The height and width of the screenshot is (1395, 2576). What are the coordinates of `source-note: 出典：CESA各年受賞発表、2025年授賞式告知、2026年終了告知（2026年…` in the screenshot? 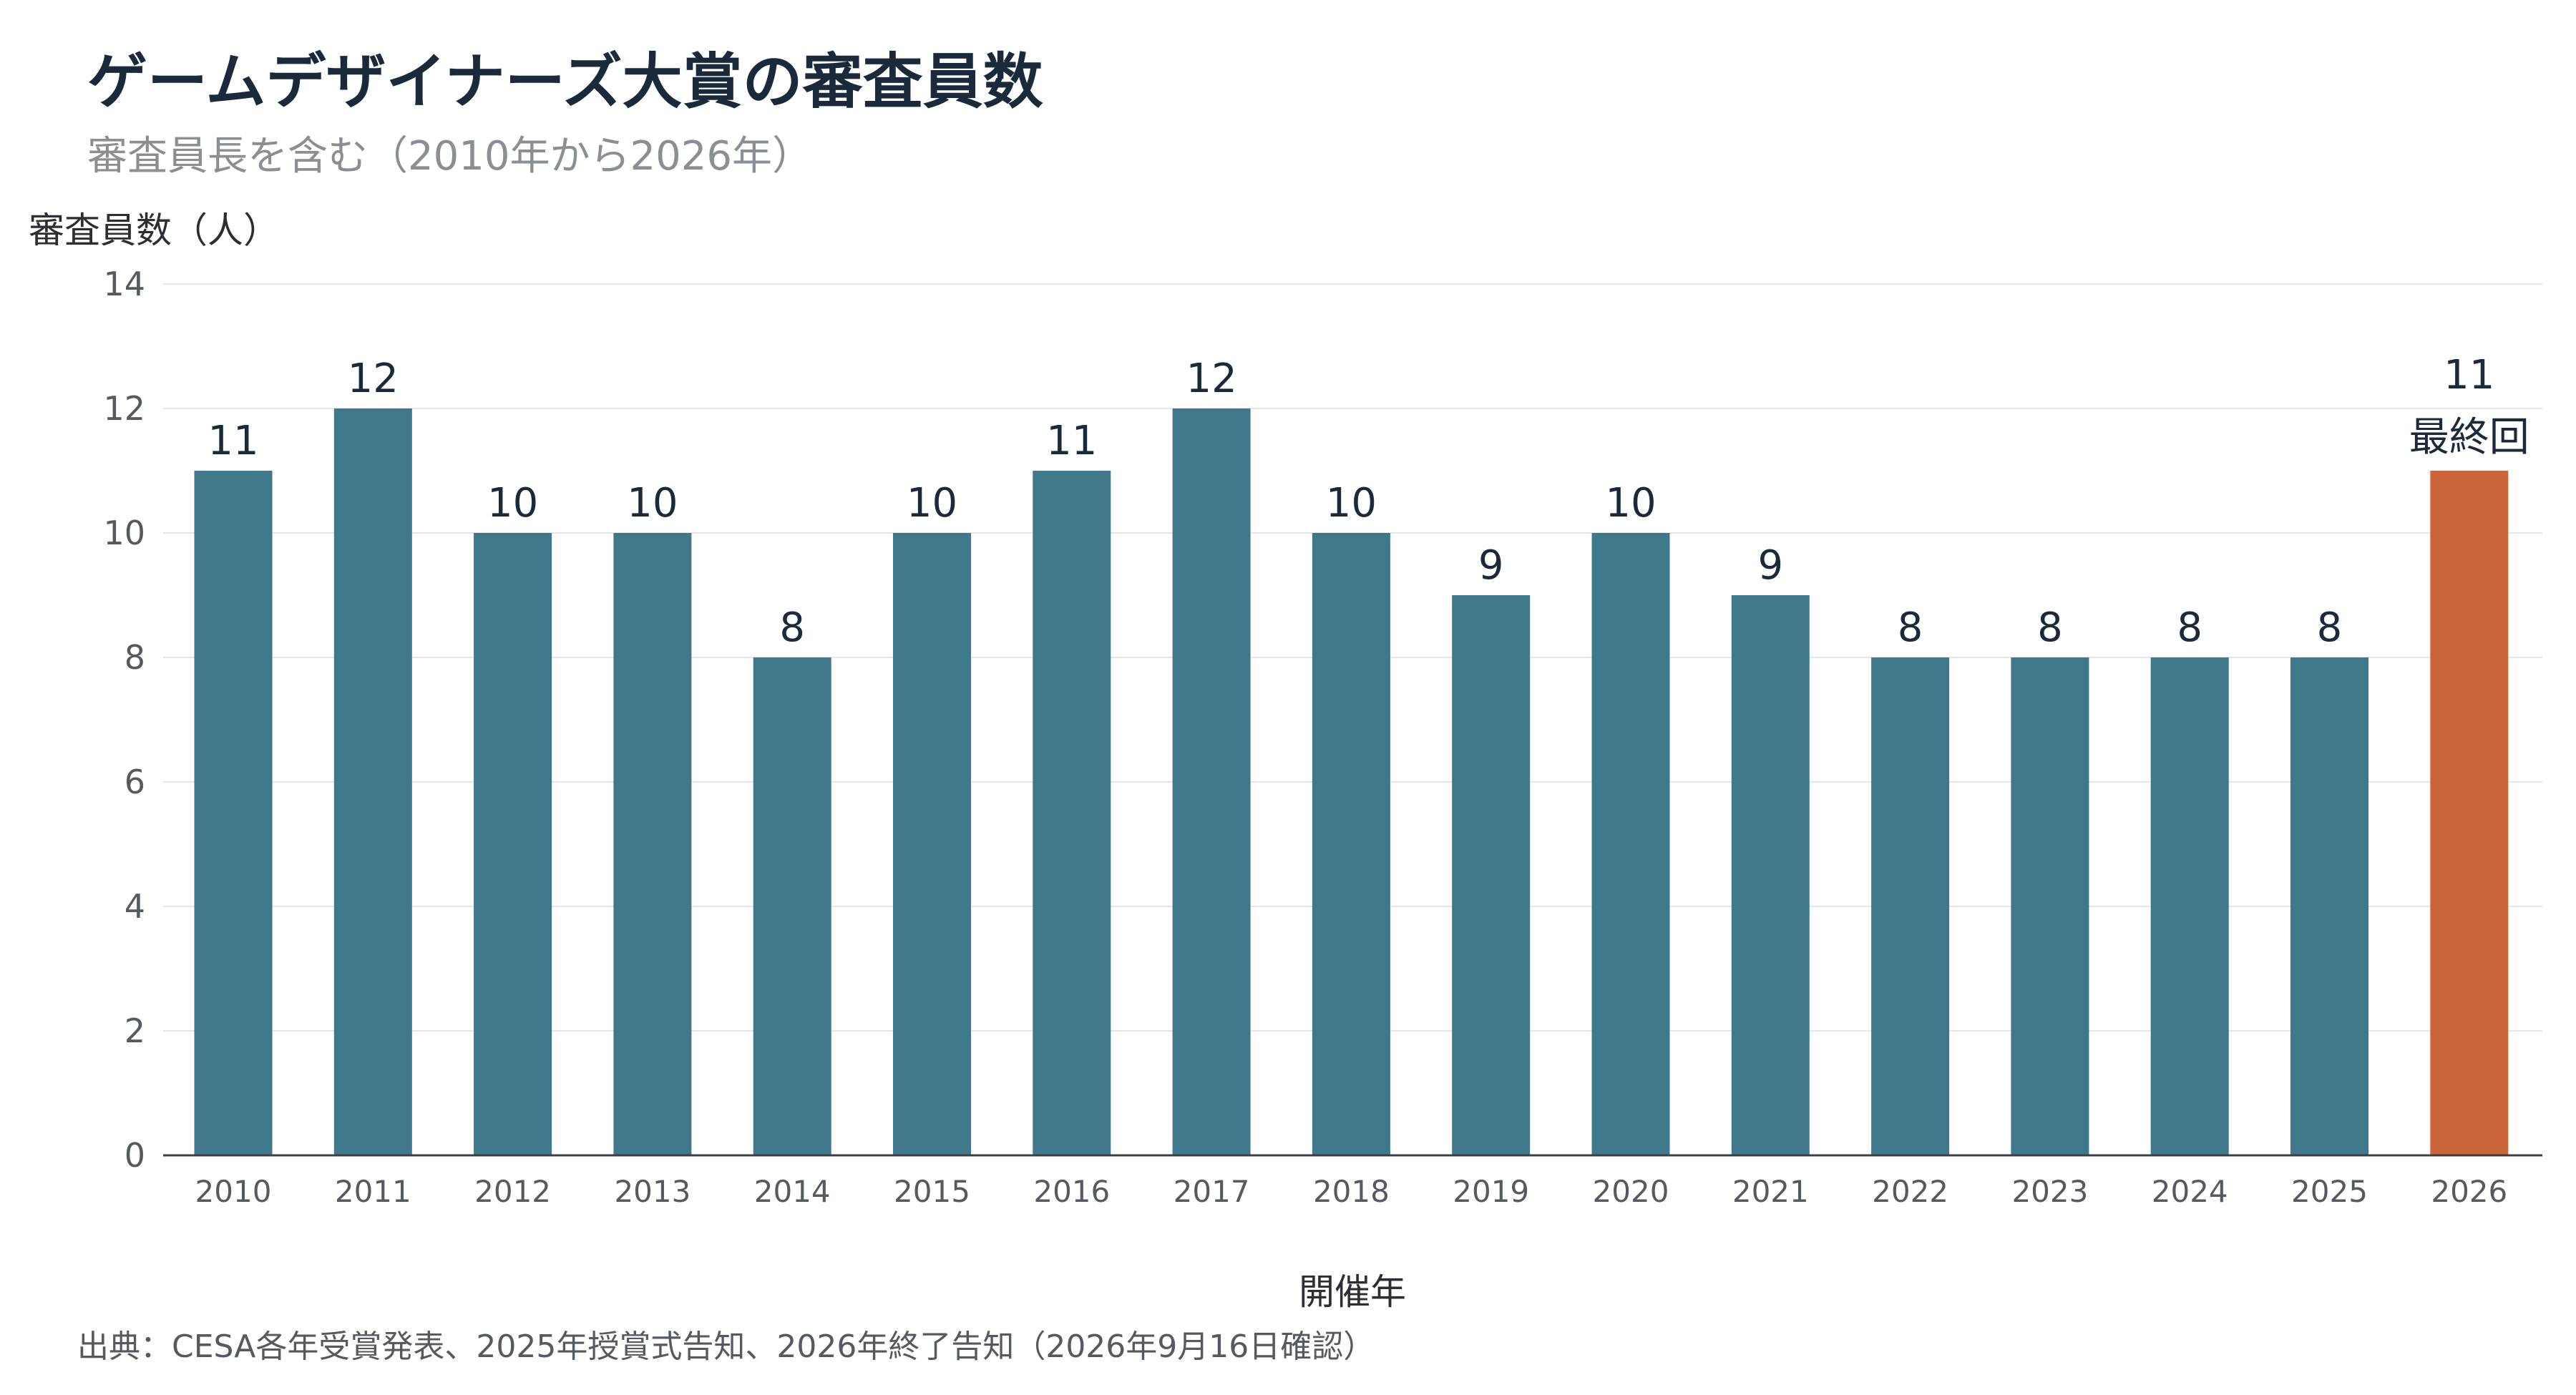 It's located at (726, 1346).